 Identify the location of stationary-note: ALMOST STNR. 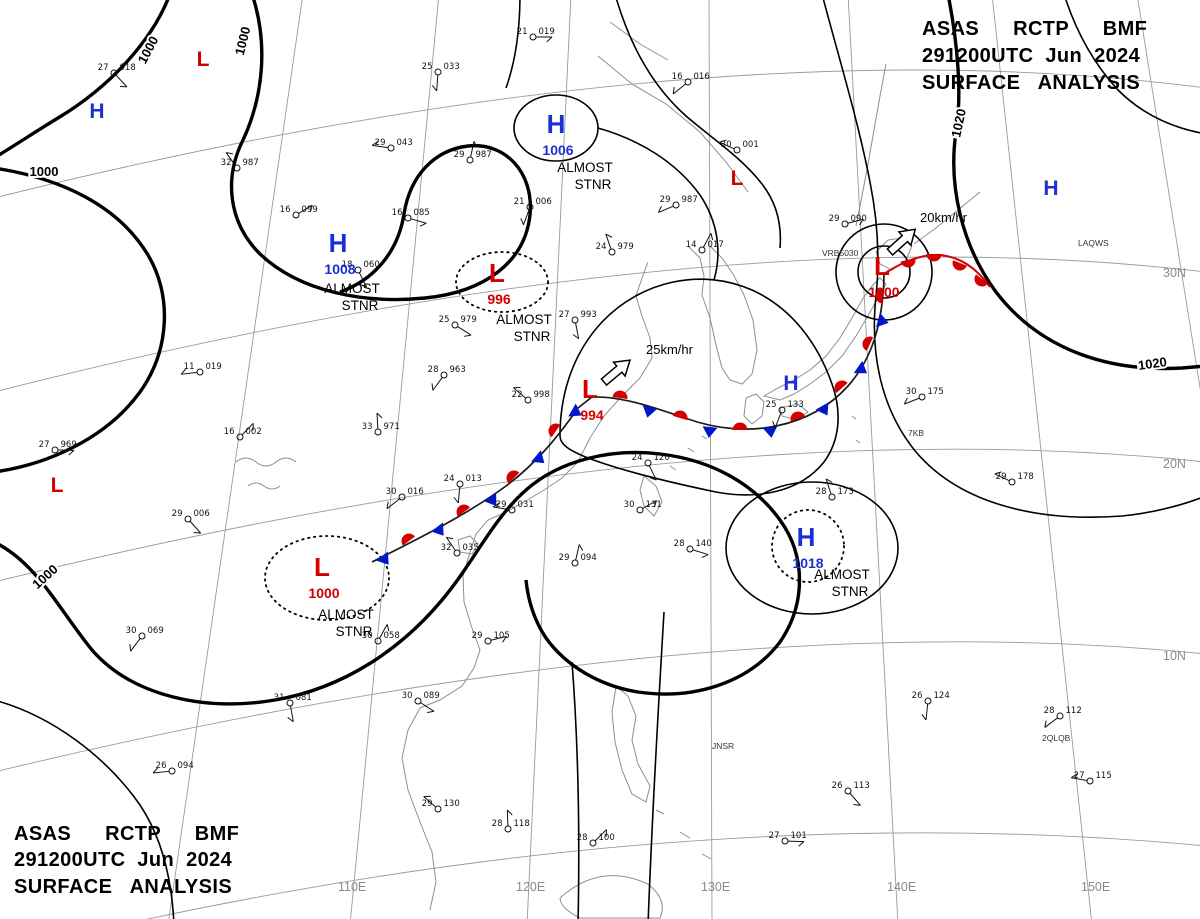
(524, 328).